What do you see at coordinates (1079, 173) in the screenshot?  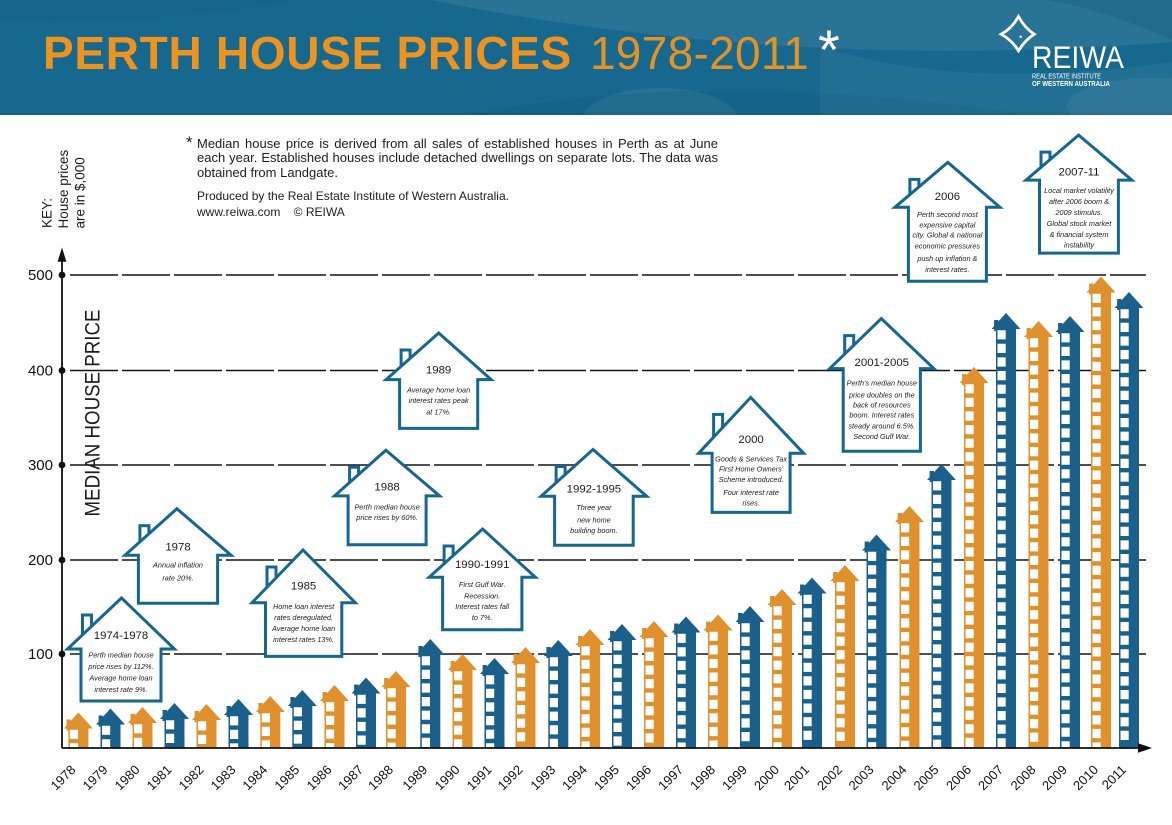 I see `svg-text: 2007-11` at bounding box center [1079, 173].